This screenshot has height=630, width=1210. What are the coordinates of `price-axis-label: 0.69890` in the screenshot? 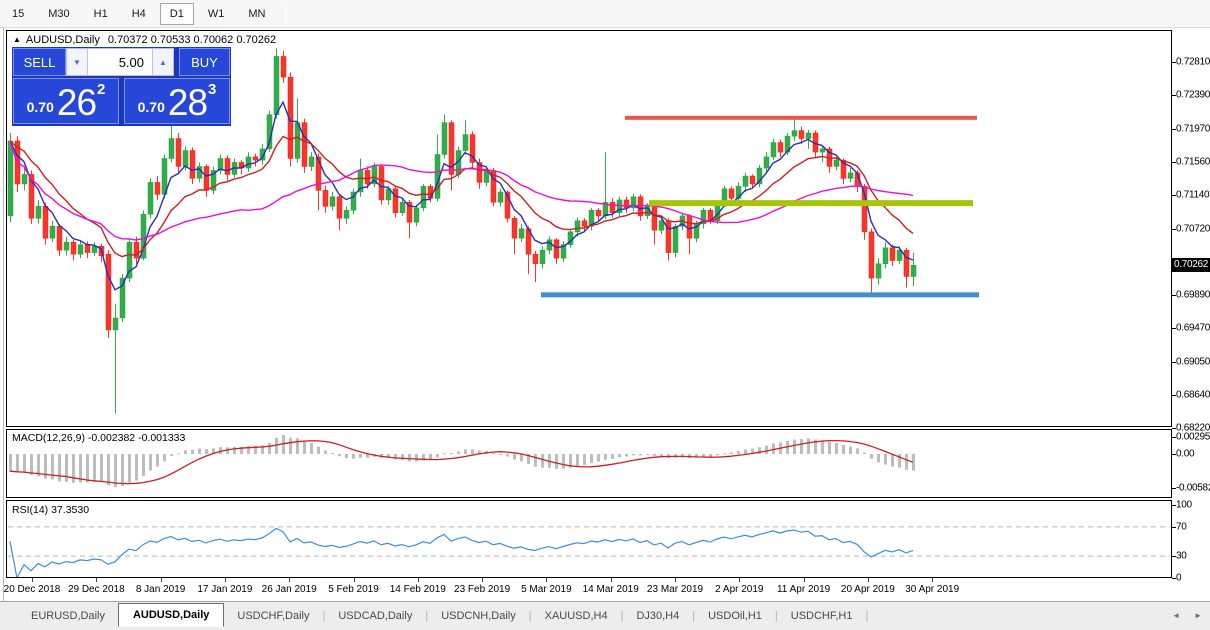 It's located at (1193, 295).